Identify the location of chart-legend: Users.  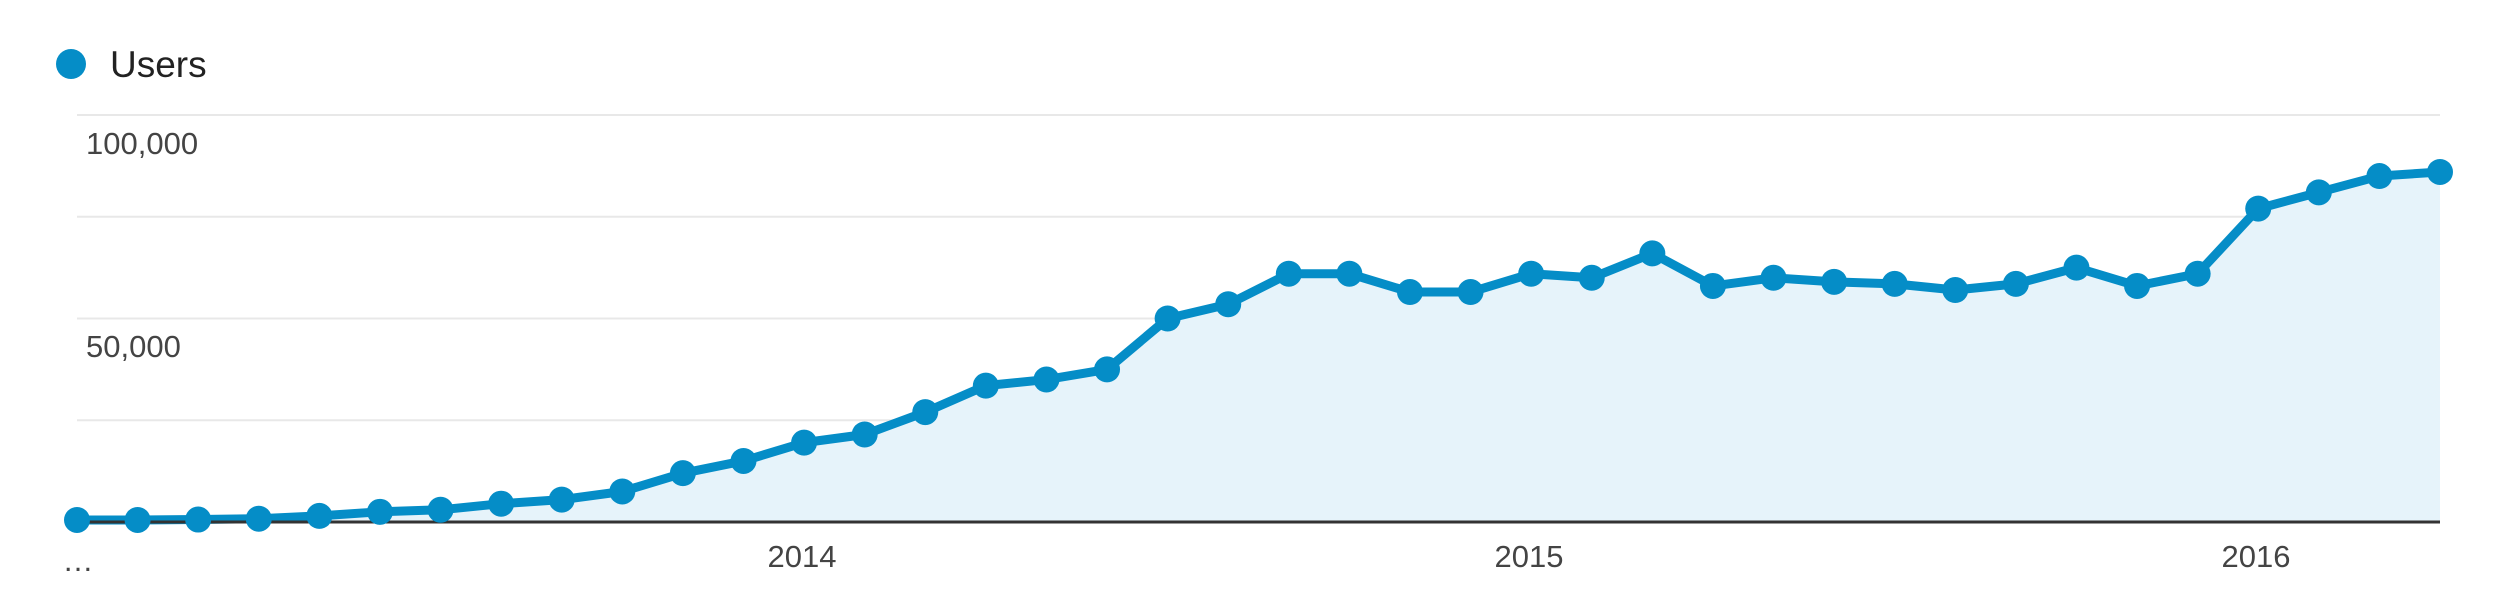
(131, 64).